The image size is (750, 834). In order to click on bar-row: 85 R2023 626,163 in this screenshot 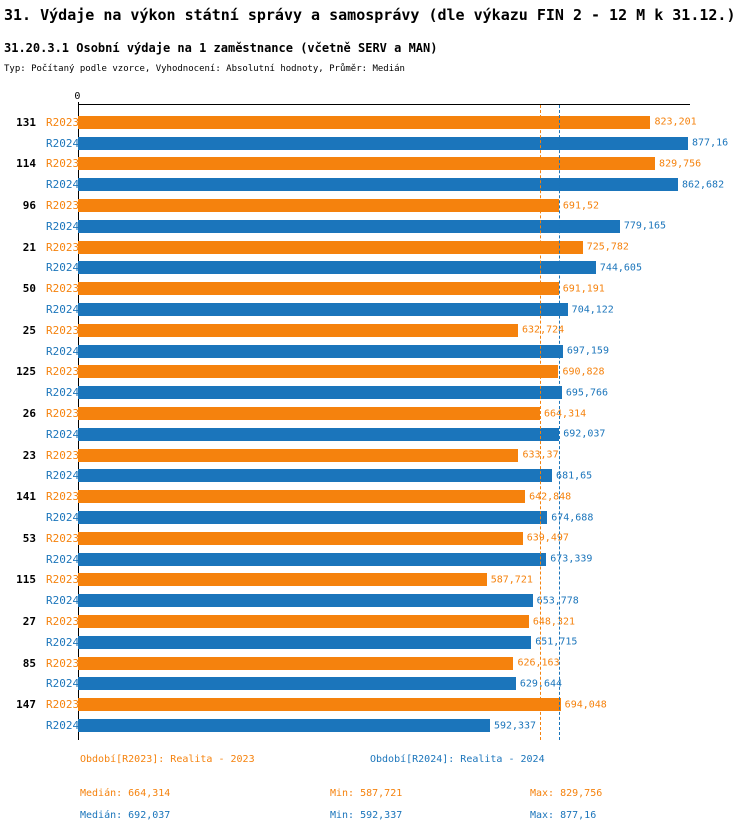, I will do `click(375, 663)`.